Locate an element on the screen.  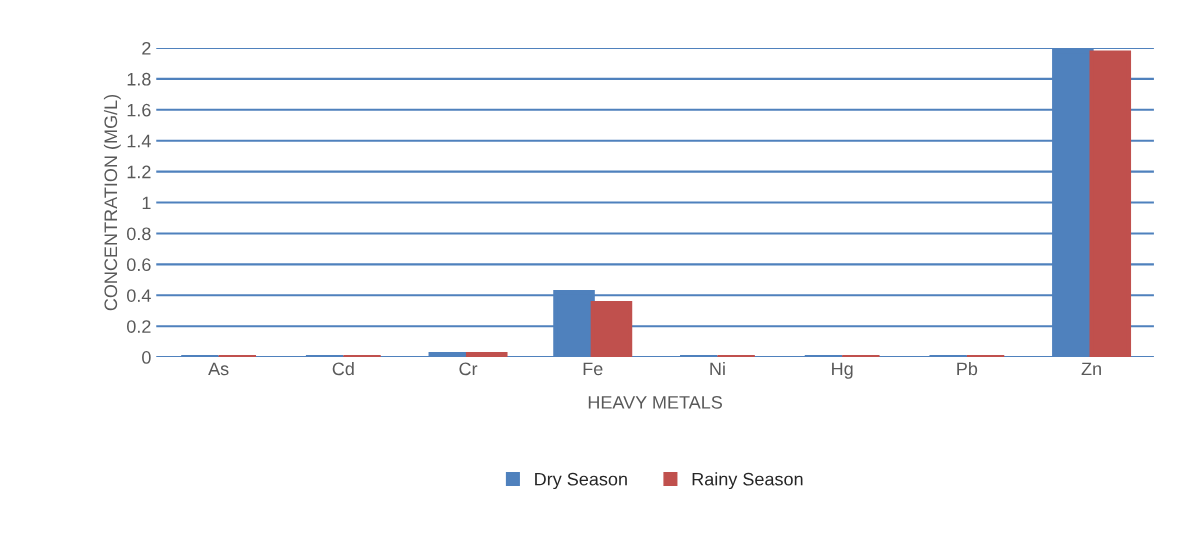
legend-label: Rainy Season is located at coordinates (747, 481).